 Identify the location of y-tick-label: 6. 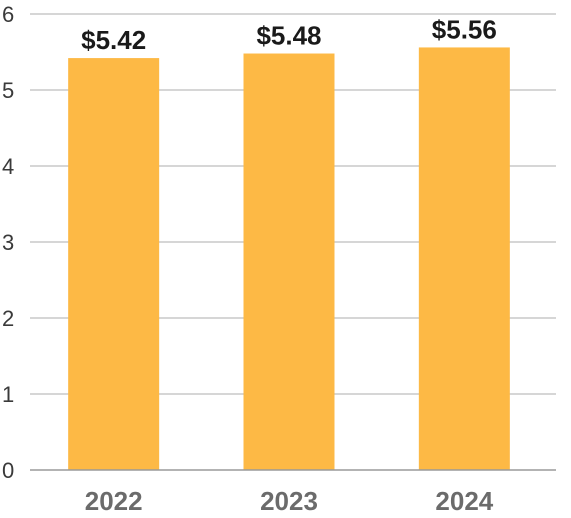
(8, 14).